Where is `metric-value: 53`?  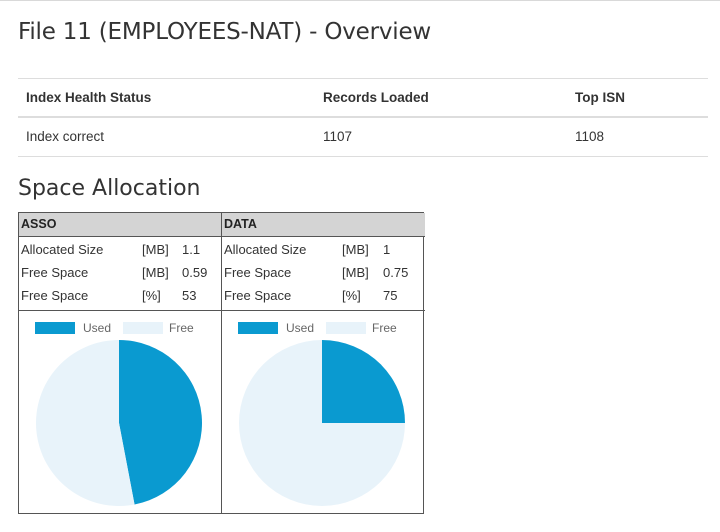
metric-value: 53 is located at coordinates (189, 295).